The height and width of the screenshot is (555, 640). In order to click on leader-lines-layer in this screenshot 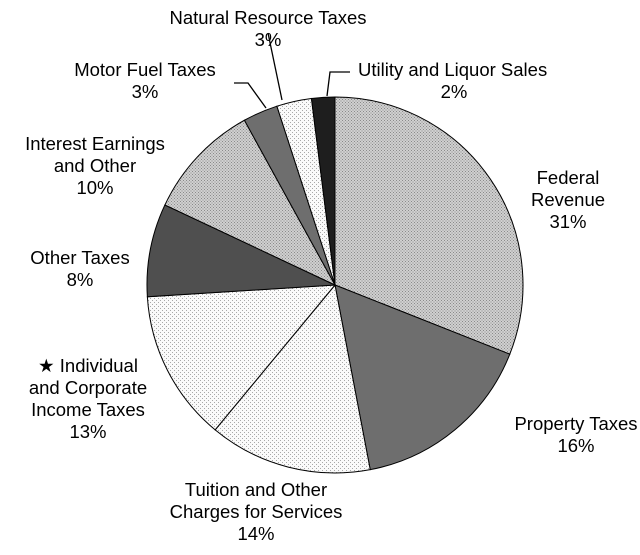, I will do `click(292, 70)`.